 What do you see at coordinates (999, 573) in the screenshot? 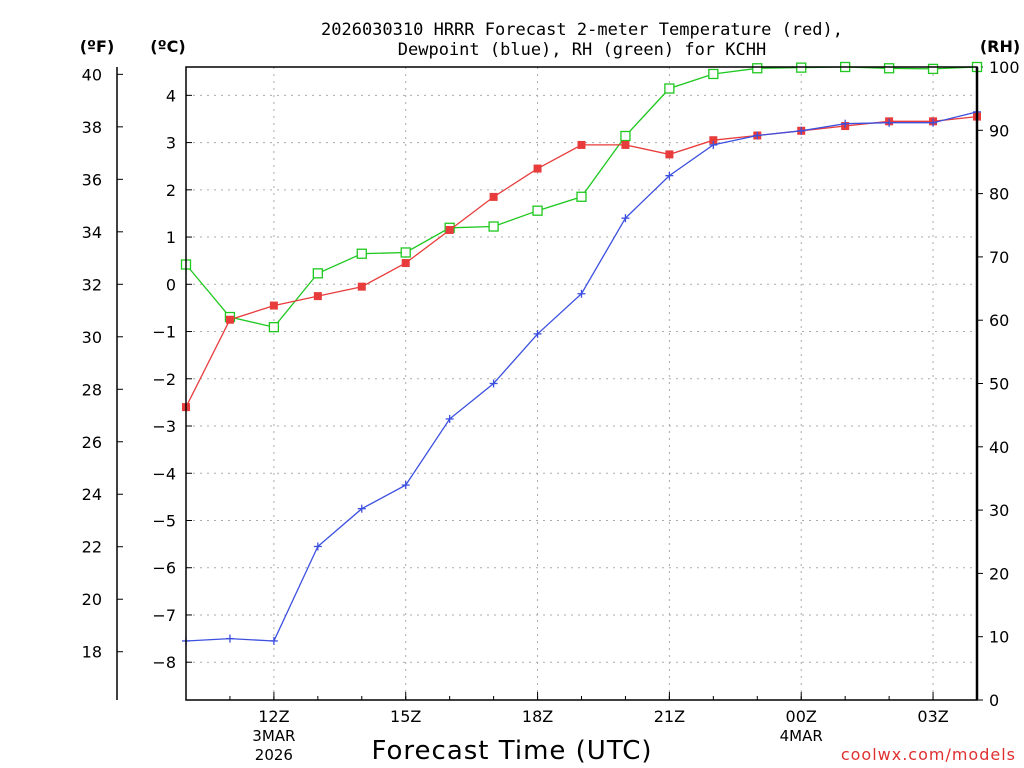
I see `rh-tick-label: 20` at bounding box center [999, 573].